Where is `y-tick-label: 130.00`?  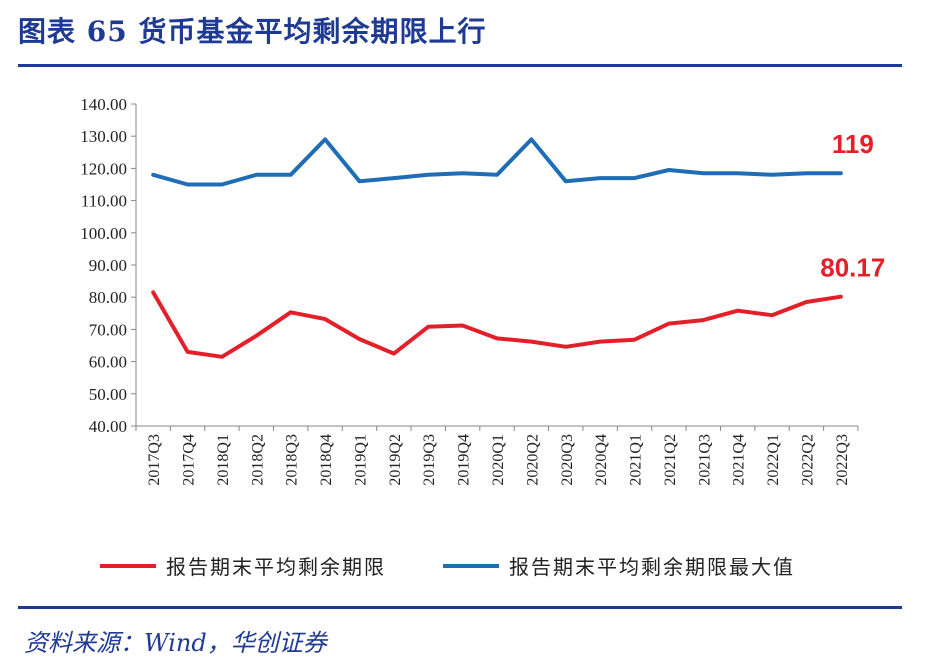 y-tick-label: 130.00 is located at coordinates (103, 136).